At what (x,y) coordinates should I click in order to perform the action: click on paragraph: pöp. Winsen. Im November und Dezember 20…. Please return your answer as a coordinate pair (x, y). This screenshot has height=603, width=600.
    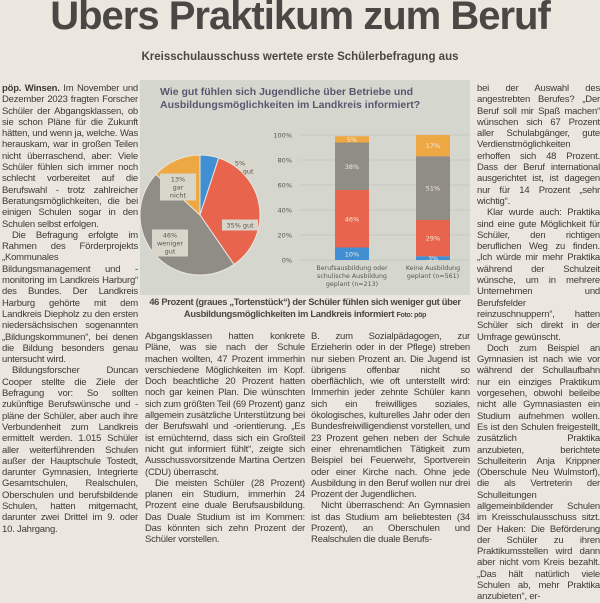
    Looking at the image, I should click on (70, 156).